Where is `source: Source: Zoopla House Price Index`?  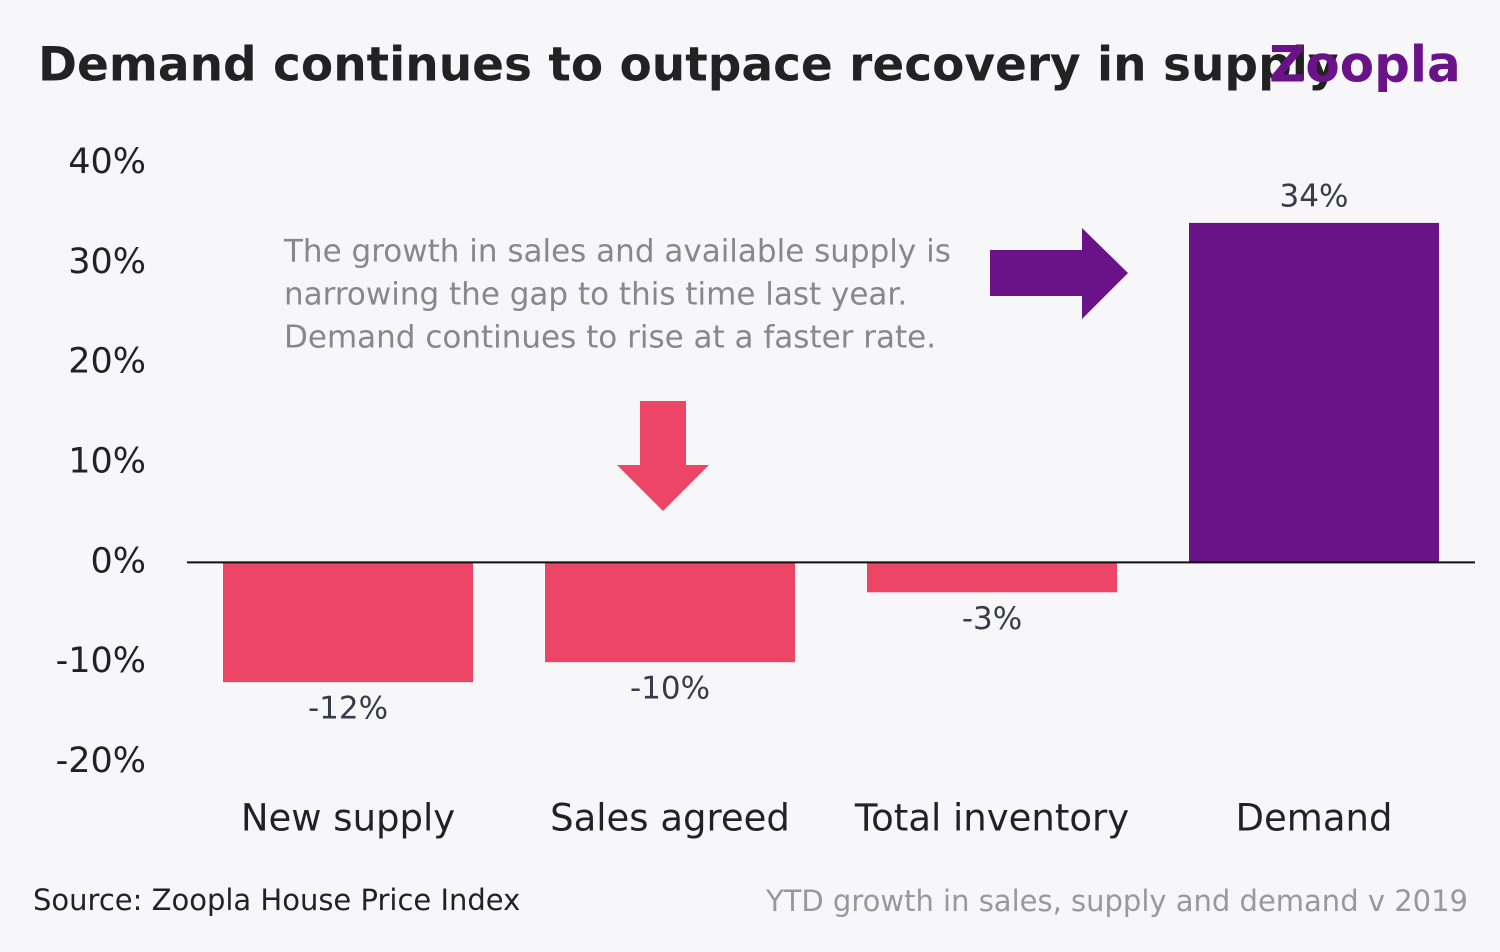 source: Source: Zoopla House Price Index is located at coordinates (276, 900).